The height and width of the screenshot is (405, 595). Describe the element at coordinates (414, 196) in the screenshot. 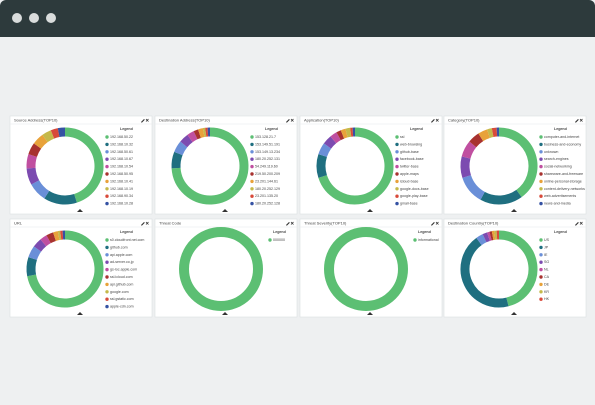

I see `legend-label: google-play-base` at that location.